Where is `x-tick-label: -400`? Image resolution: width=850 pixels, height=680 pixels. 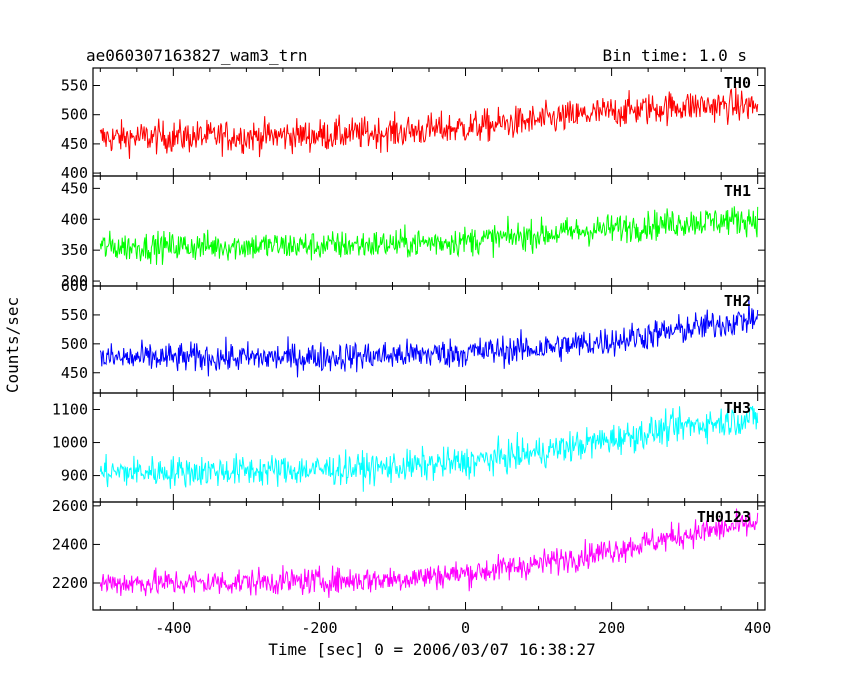
x-tick-label: -400 is located at coordinates (173, 628).